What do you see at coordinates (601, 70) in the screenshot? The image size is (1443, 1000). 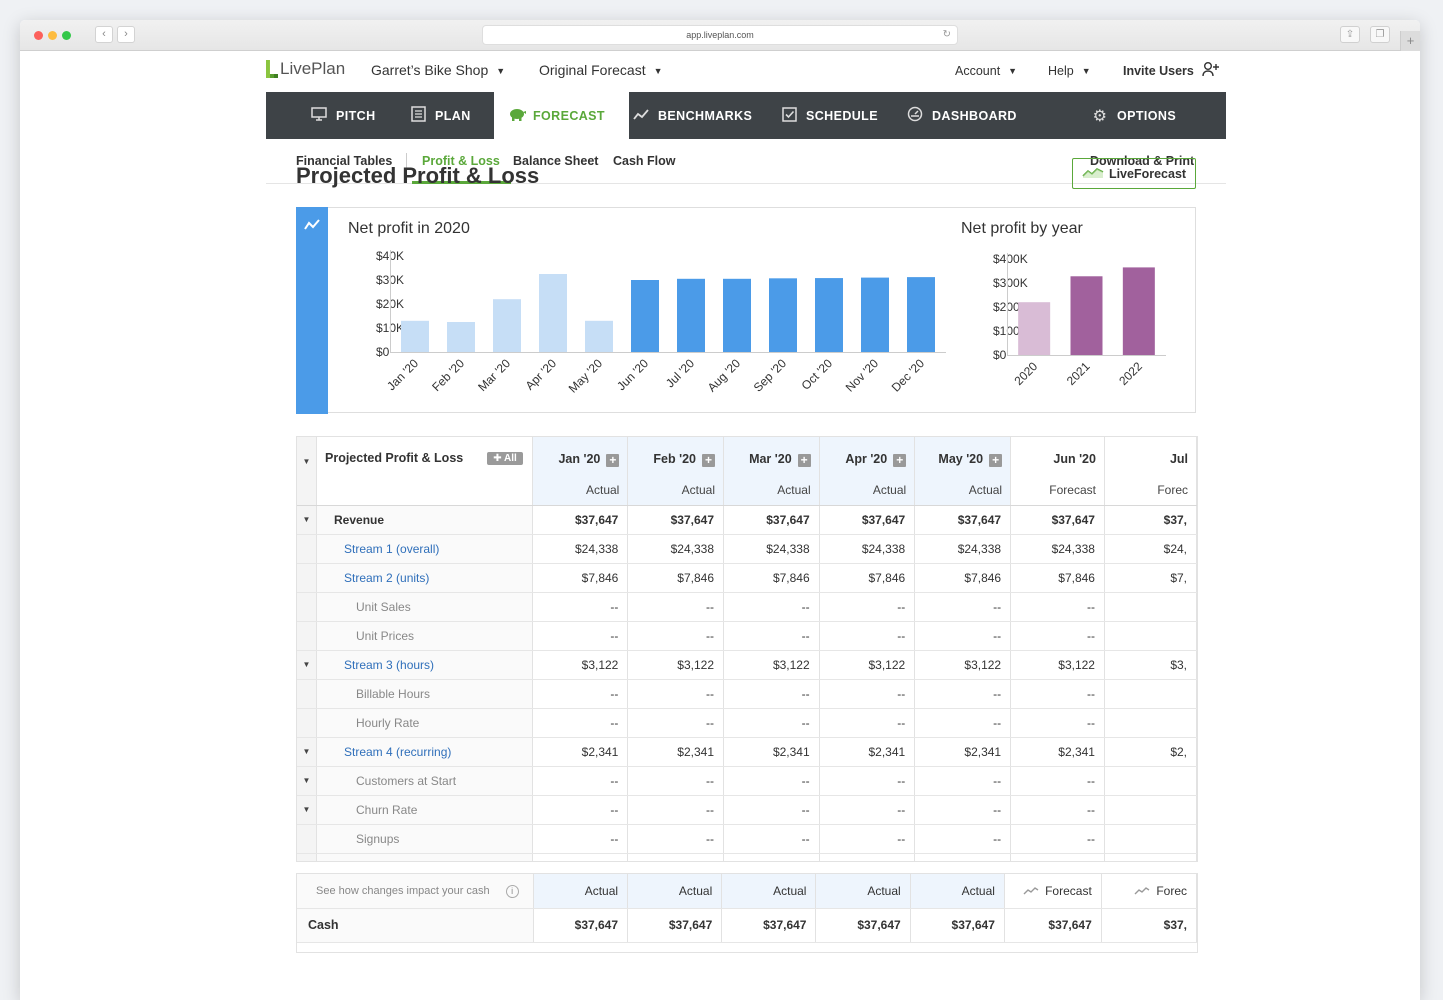 I see `forecast-dropdown: Original Forecast ▼` at bounding box center [601, 70].